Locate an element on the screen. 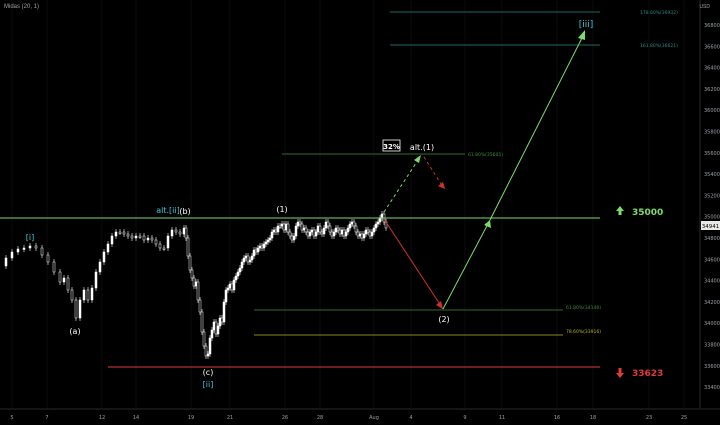 The image size is (720, 425). time-tick-label: 28 is located at coordinates (320, 418).